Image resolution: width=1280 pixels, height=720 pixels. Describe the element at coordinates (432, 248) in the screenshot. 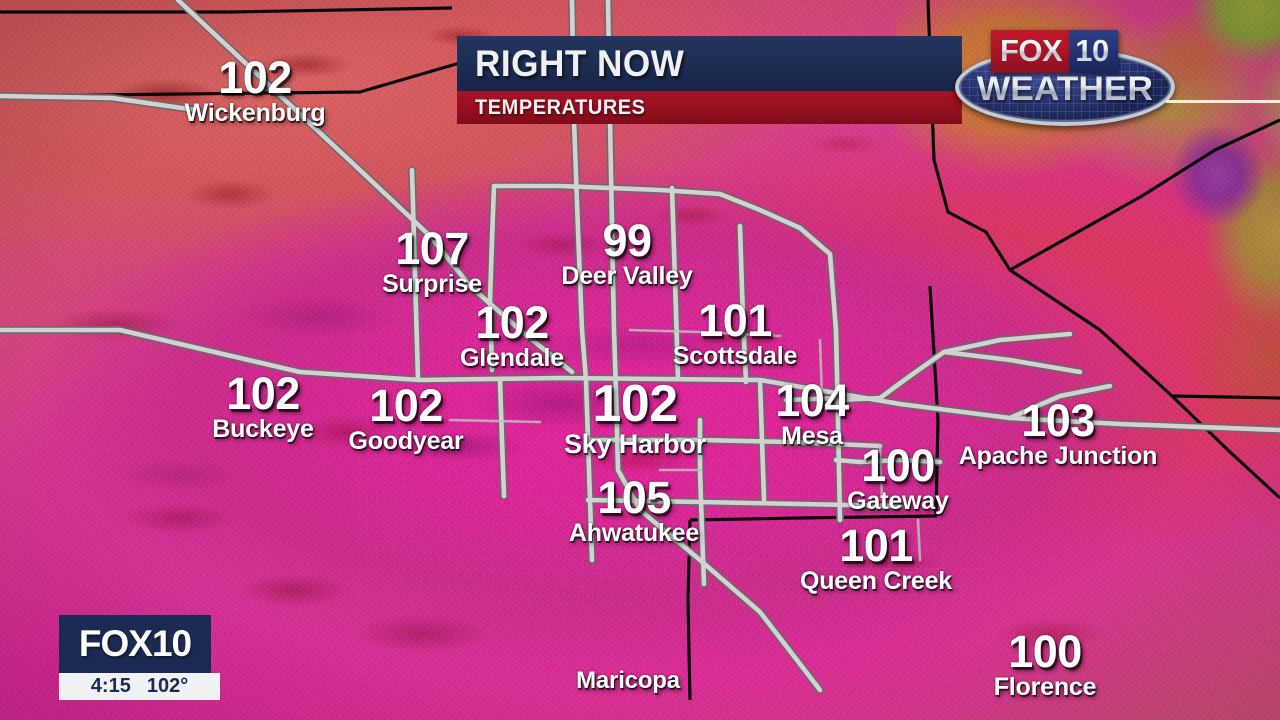

I see `city-temperature: 107` at that location.